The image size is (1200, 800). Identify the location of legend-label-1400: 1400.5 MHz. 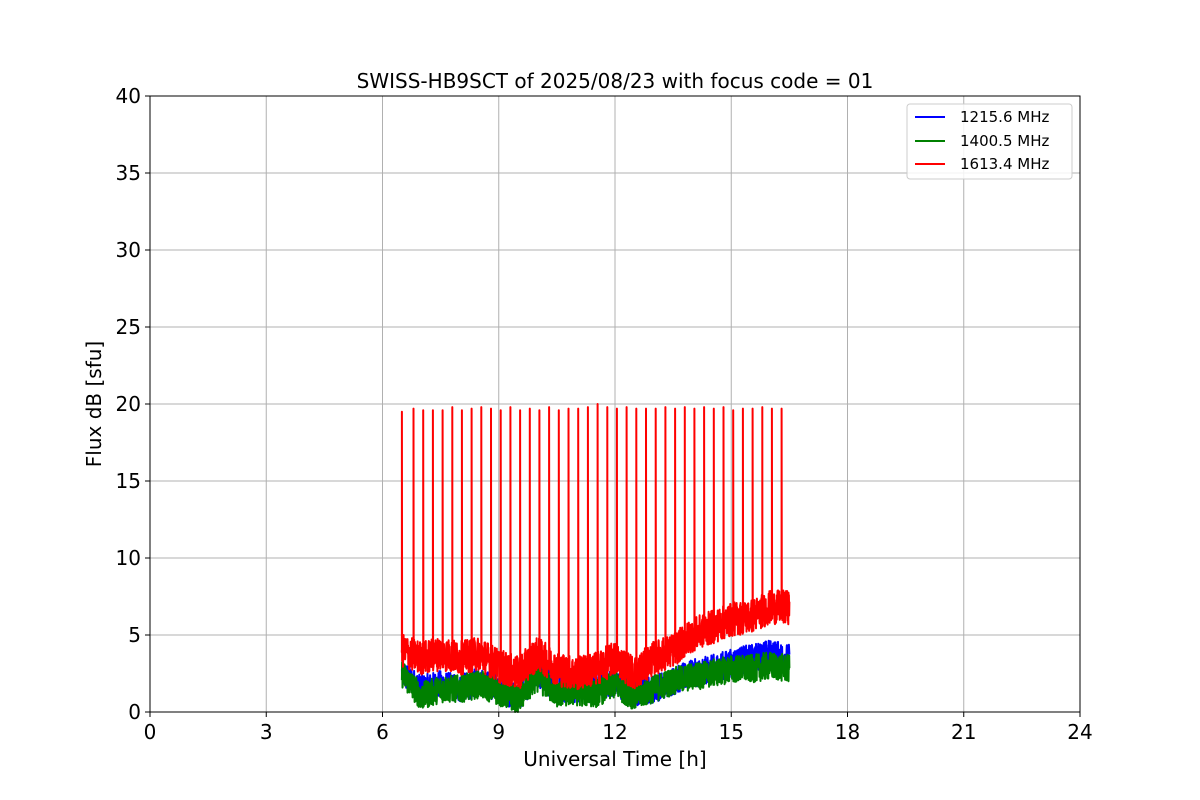
(1004, 141).